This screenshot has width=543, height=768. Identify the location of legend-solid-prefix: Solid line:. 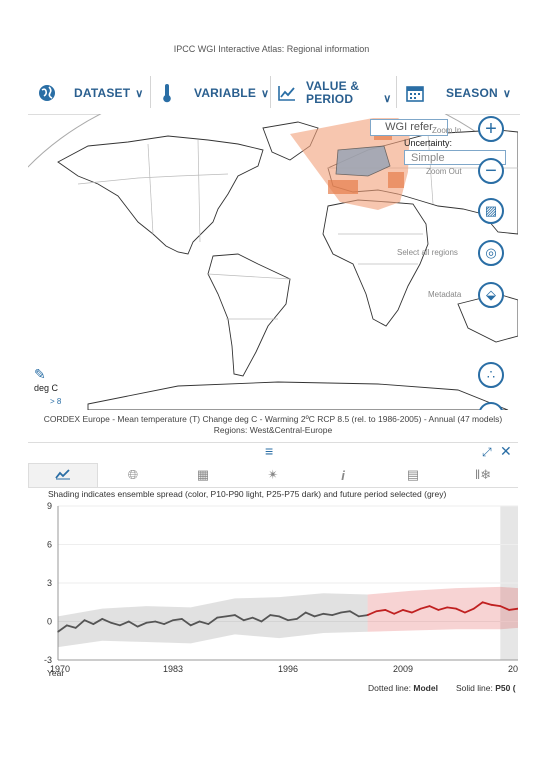
(476, 688).